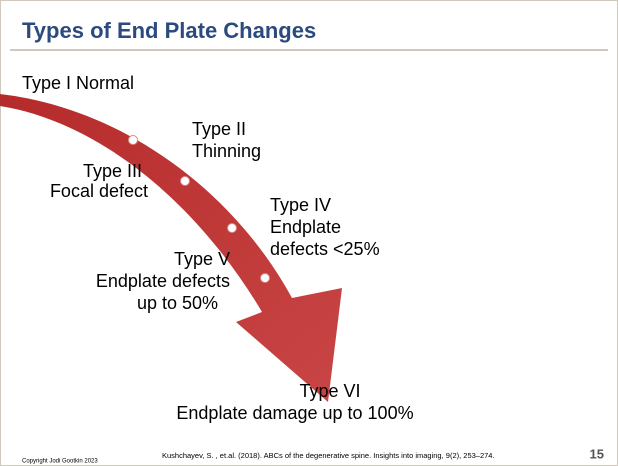 This screenshot has width=618, height=466. I want to click on copyright: Copyright Jodi Gootkin 2023, so click(60, 462).